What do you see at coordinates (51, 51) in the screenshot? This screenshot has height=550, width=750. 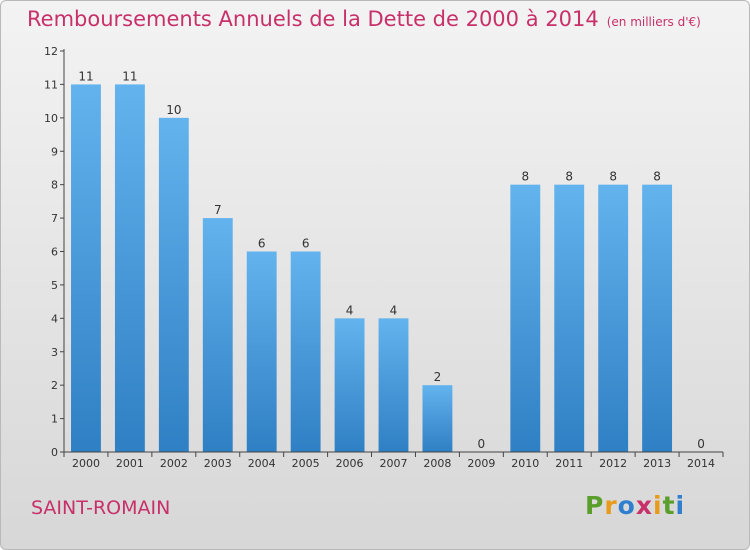 I see `y-tick-label: 12` at bounding box center [51, 51].